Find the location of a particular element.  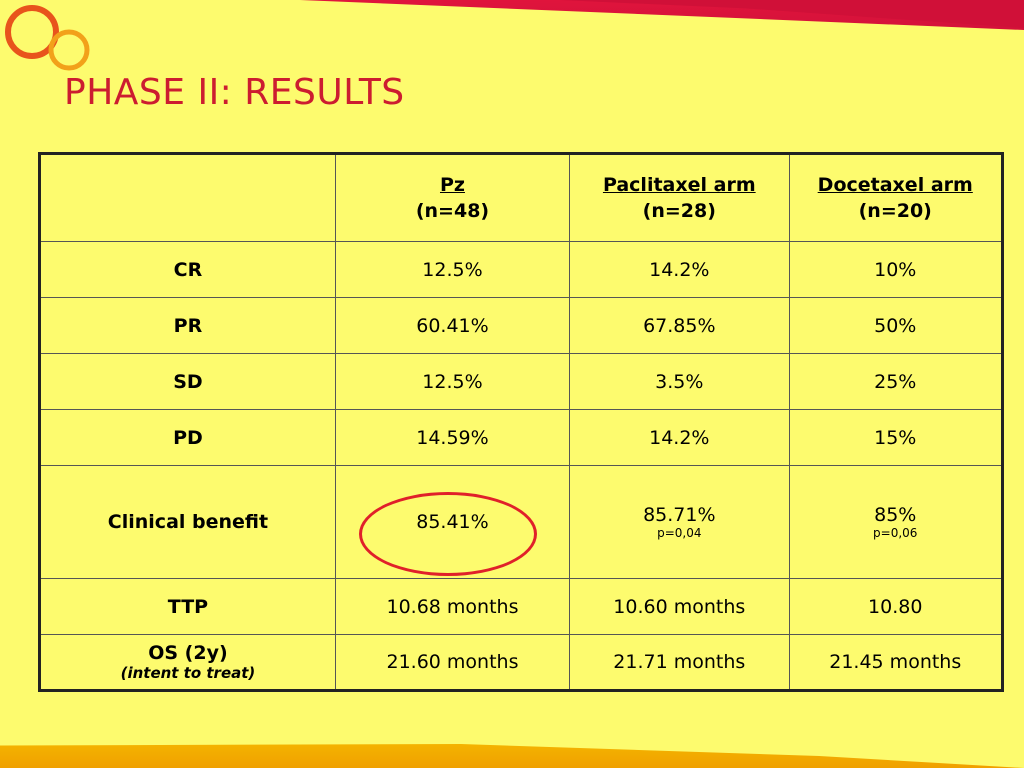

row-label: SD is located at coordinates (187, 381).